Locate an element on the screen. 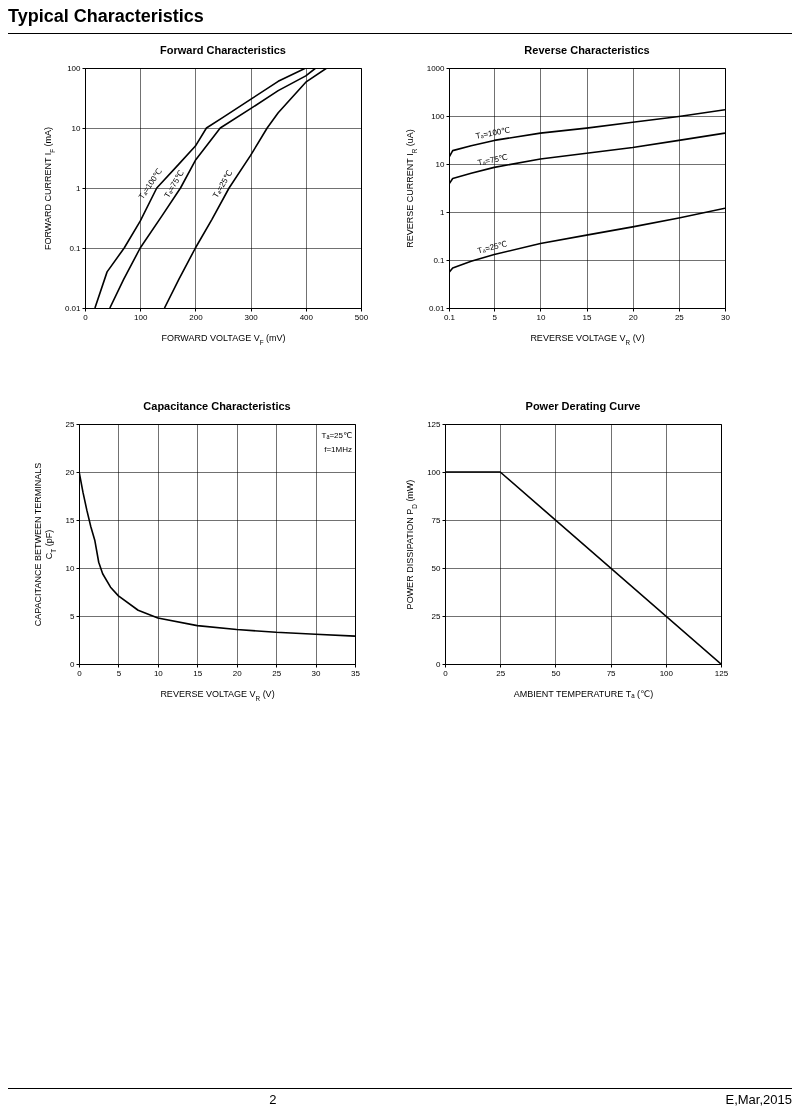 The image size is (800, 1111). chart-title: Forward Characteristics is located at coordinates (223, 50).